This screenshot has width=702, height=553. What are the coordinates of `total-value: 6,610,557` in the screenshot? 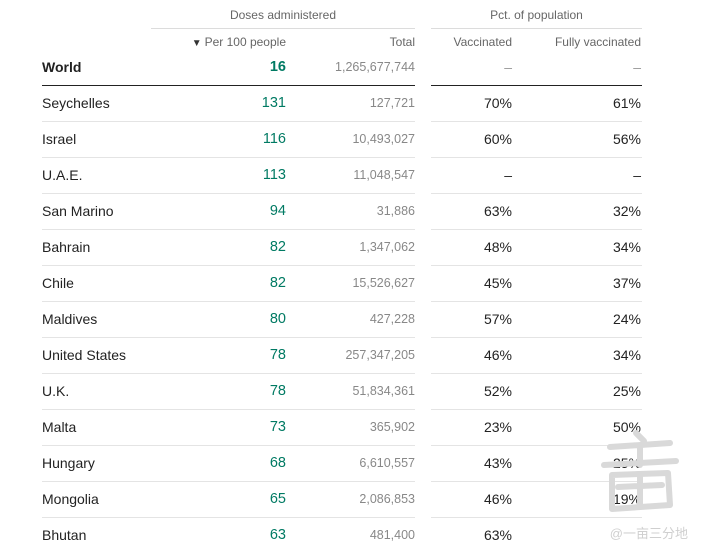 It's located at (387, 463).